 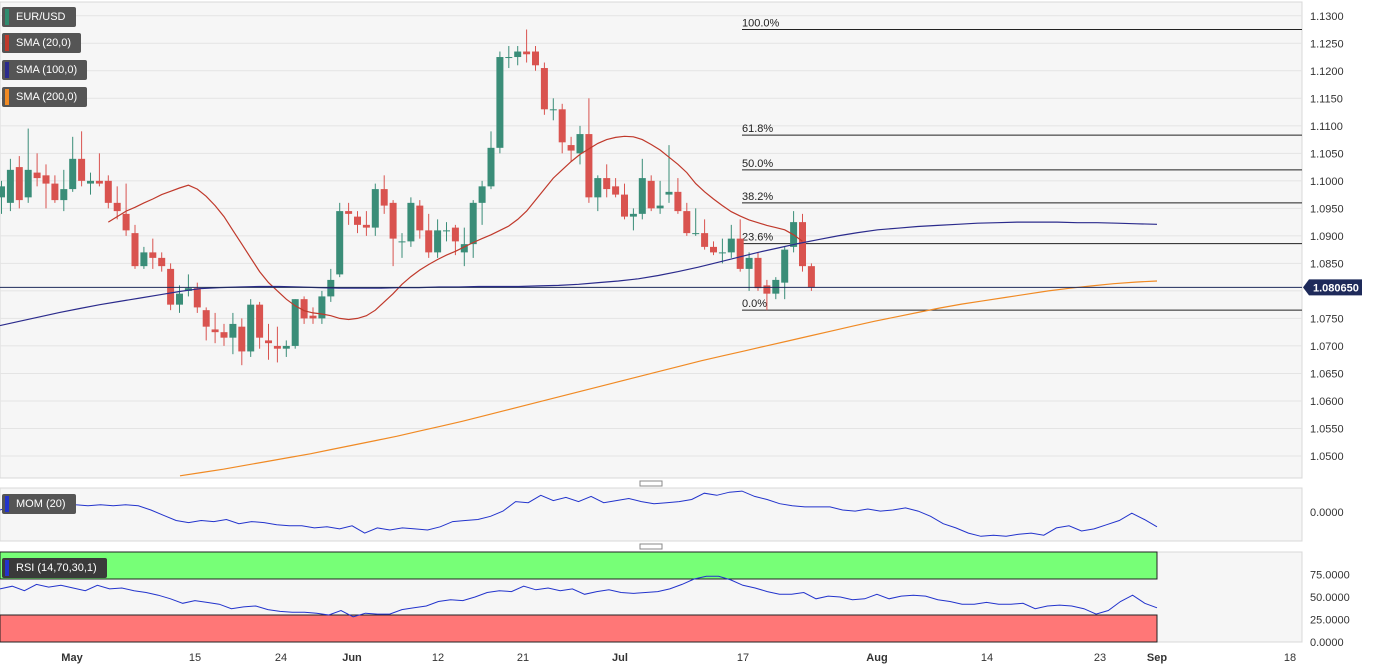 What do you see at coordinates (1100, 658) in the screenshot?
I see `x-tick-label: 23` at bounding box center [1100, 658].